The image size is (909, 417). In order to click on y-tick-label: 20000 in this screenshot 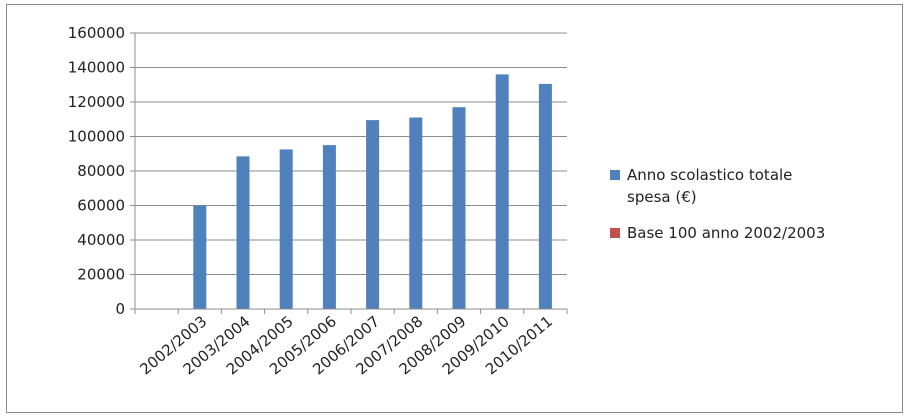, I will do `click(101, 275)`.